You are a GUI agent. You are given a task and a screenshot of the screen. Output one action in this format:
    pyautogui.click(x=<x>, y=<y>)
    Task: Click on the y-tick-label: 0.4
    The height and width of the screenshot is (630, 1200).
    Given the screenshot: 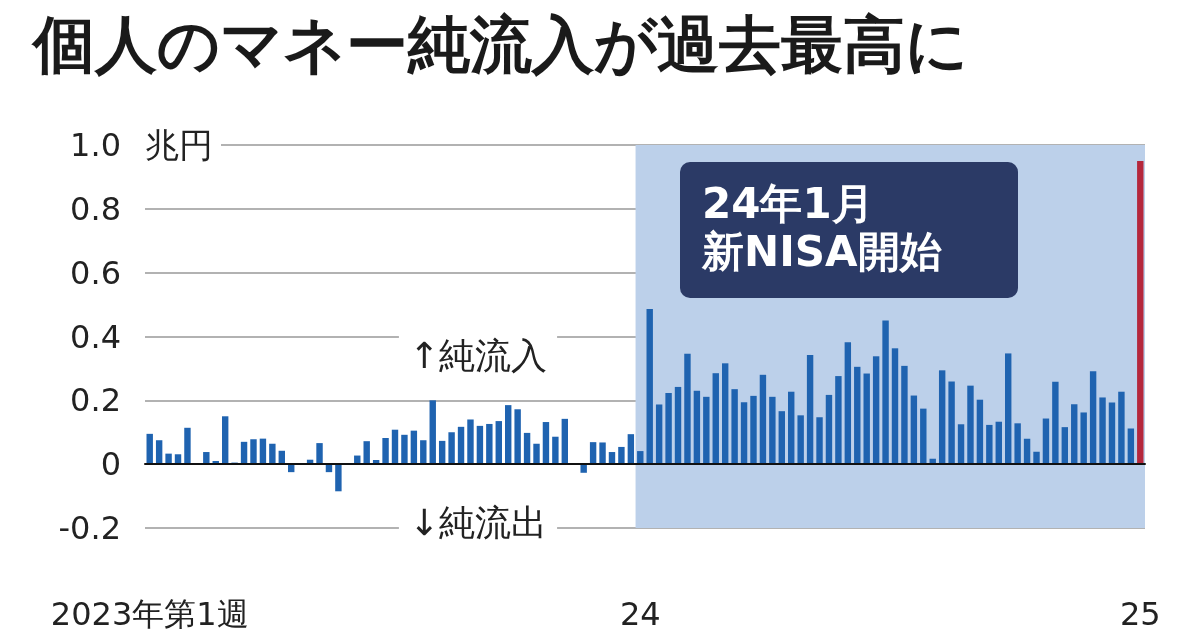 What is the action you would take?
    pyautogui.click(x=95, y=336)
    